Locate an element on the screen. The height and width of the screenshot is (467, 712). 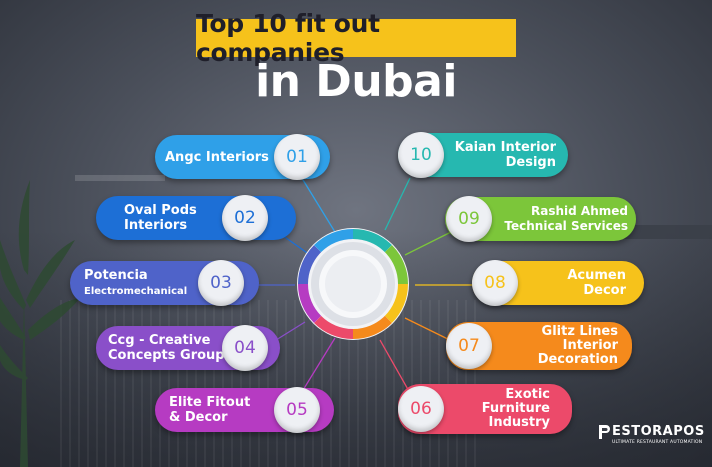
company-name-08-line2: Decor is located at coordinates (604, 290).